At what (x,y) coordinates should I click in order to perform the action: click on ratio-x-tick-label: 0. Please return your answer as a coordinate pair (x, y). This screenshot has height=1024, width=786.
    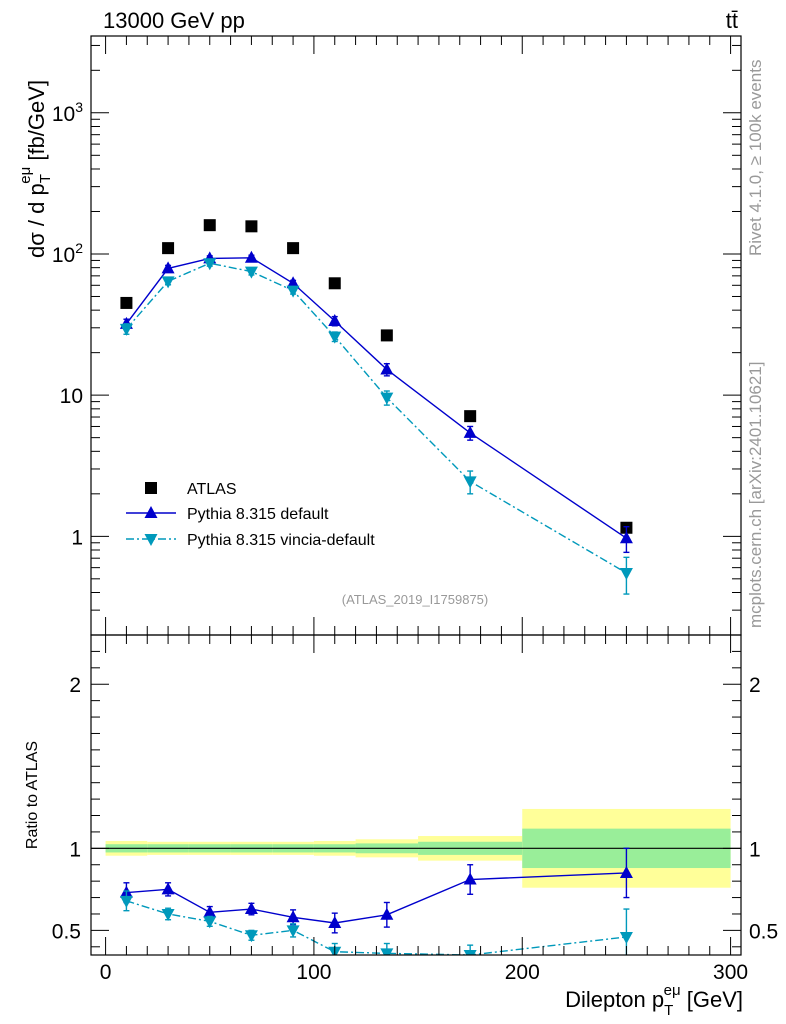
    Looking at the image, I should click on (106, 972).